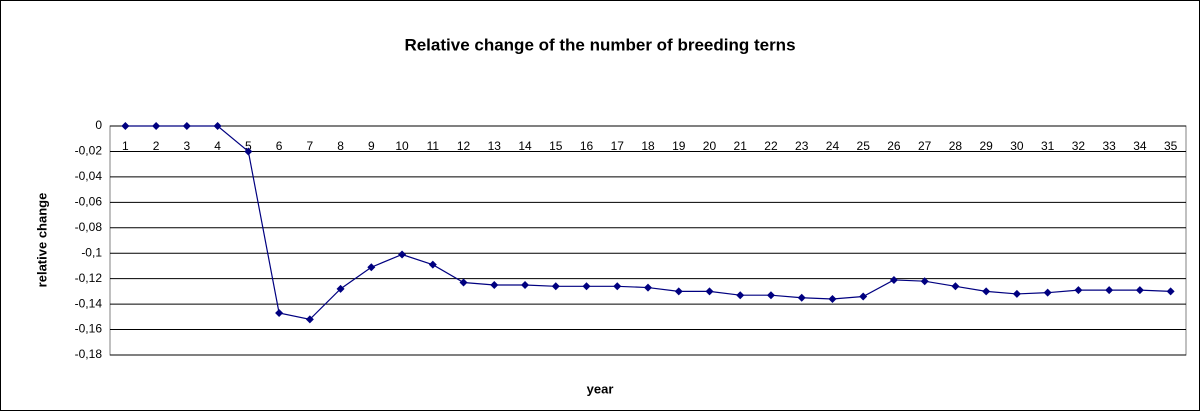  I want to click on x-tick-label: 7, so click(309, 146).